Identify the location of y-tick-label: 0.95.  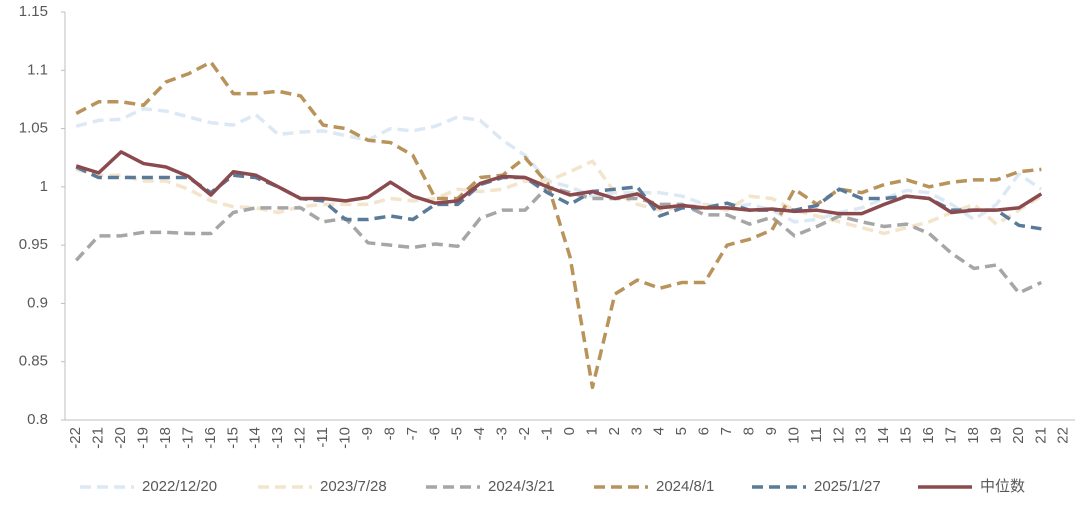
(33, 244).